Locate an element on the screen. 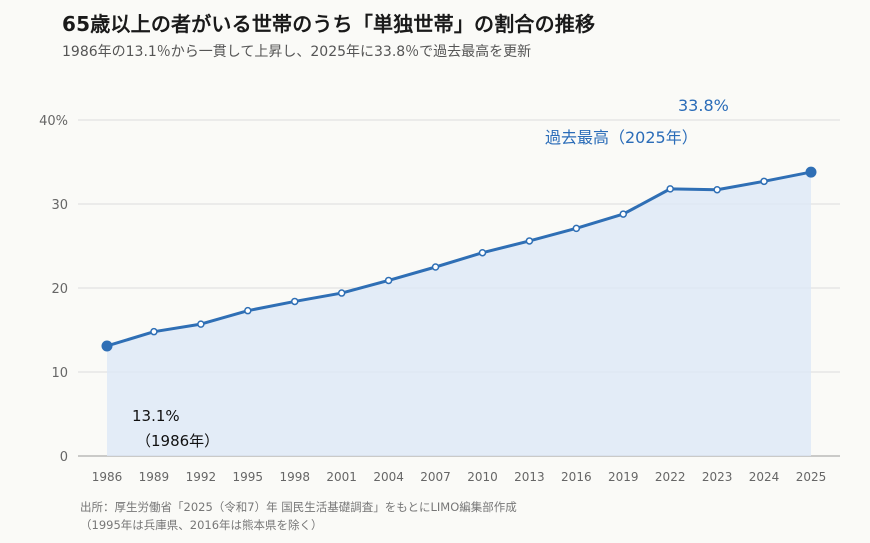 This screenshot has width=870, height=543. y-tick-label: 20 is located at coordinates (59, 289).